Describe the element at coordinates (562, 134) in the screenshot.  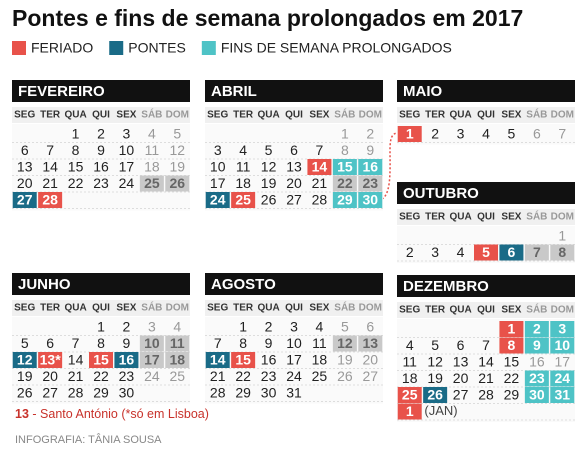
I see `day: 7` at that location.